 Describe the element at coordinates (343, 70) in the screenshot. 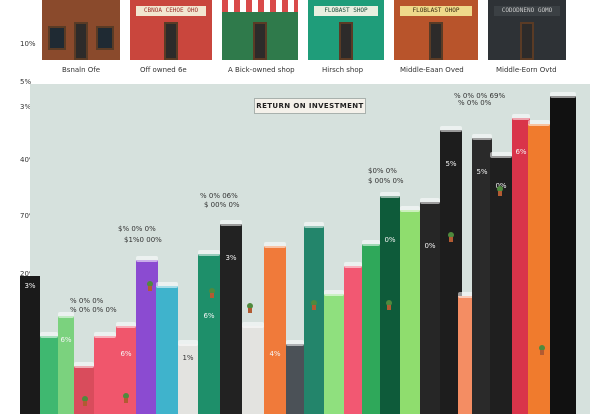

I see `caption-4: Hirsch shop` at that location.